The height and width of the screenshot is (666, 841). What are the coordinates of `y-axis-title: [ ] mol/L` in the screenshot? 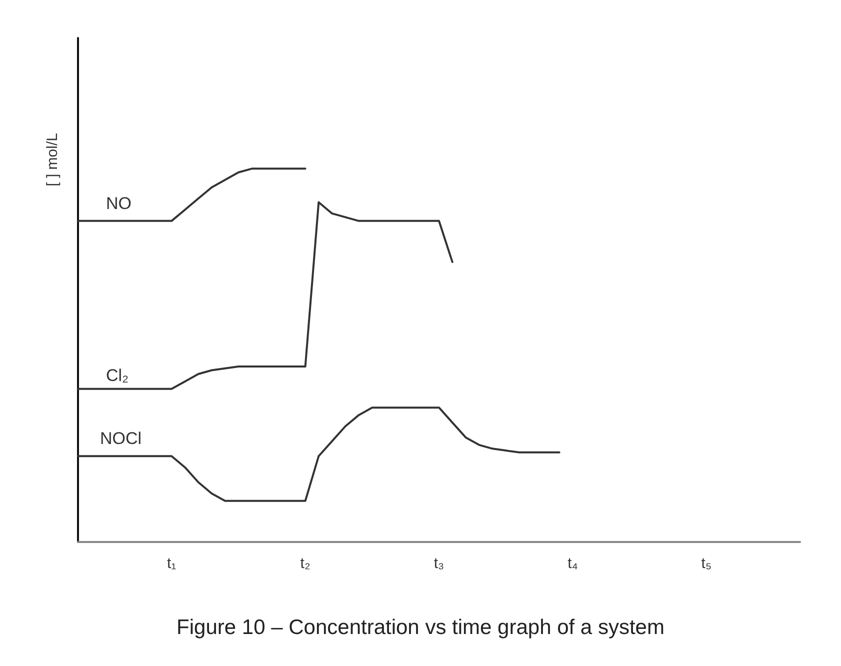 It's located at (52, 159).